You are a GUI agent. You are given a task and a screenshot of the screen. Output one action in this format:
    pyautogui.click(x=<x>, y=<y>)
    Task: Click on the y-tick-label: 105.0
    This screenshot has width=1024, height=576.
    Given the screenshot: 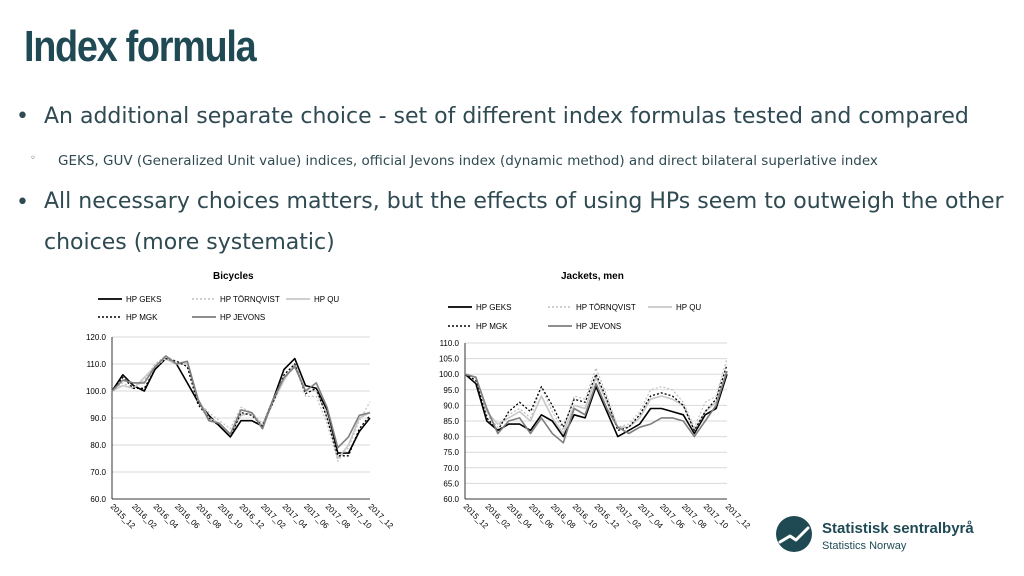 What is the action you would take?
    pyautogui.click(x=449, y=359)
    